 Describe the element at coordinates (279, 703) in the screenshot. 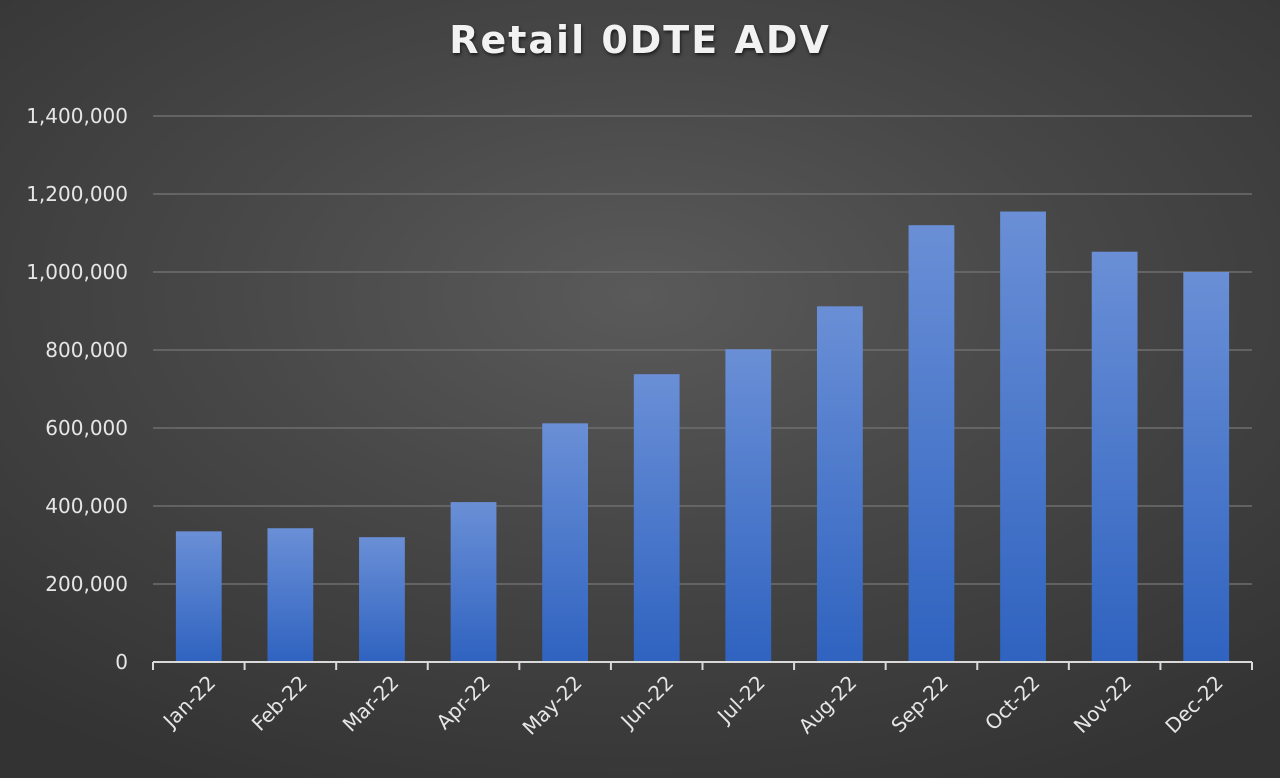

I see `x-tick-label: Feb-22` at that location.